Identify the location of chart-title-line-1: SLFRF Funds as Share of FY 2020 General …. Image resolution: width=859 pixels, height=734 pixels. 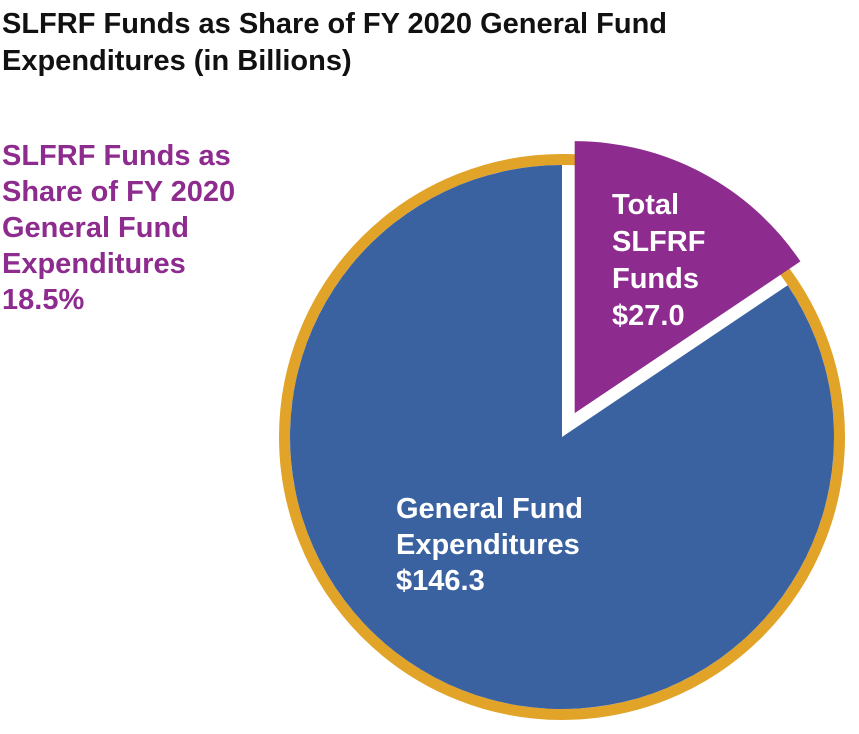
(335, 24).